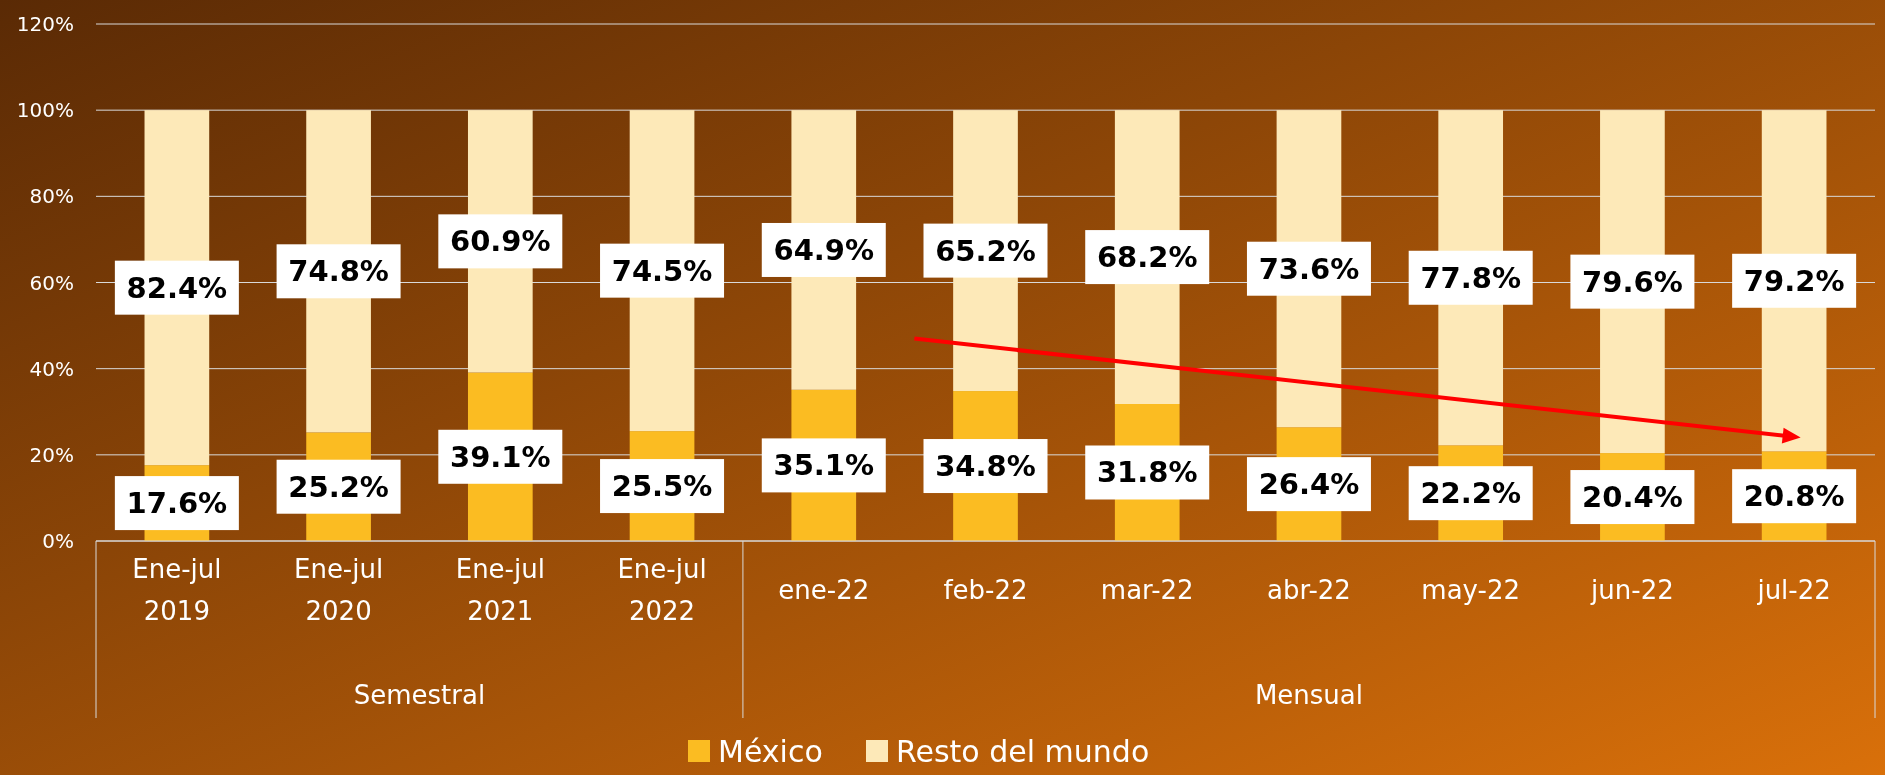 This screenshot has width=1885, height=775. Describe the element at coordinates (419, 695) in the screenshot. I see `text: Semestral` at that location.